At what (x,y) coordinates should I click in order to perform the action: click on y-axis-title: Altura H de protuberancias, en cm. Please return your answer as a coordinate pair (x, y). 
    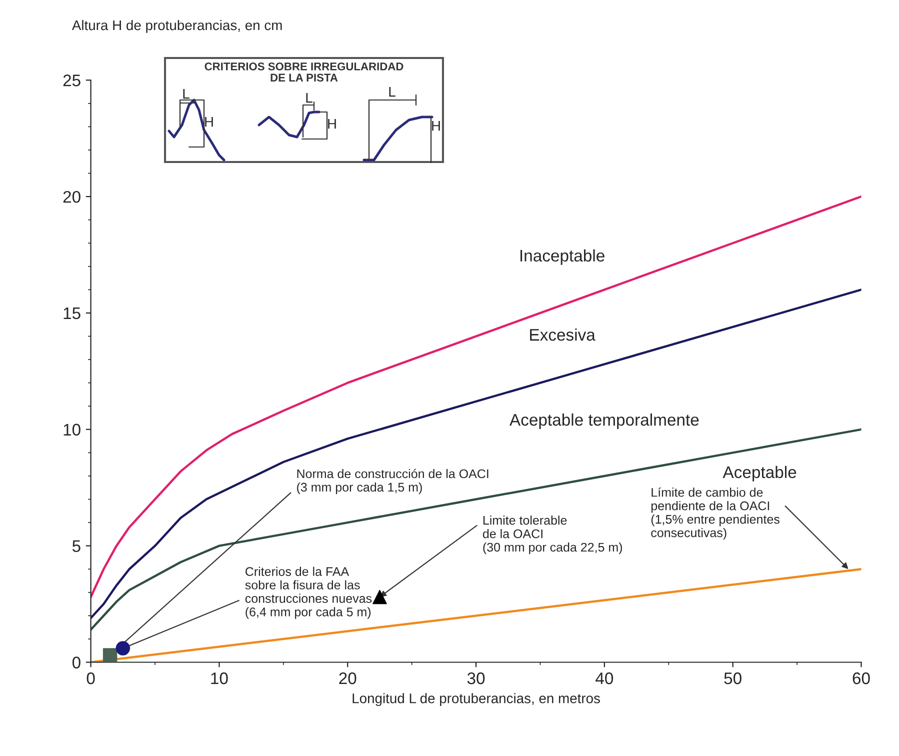
    Looking at the image, I should click on (177, 26).